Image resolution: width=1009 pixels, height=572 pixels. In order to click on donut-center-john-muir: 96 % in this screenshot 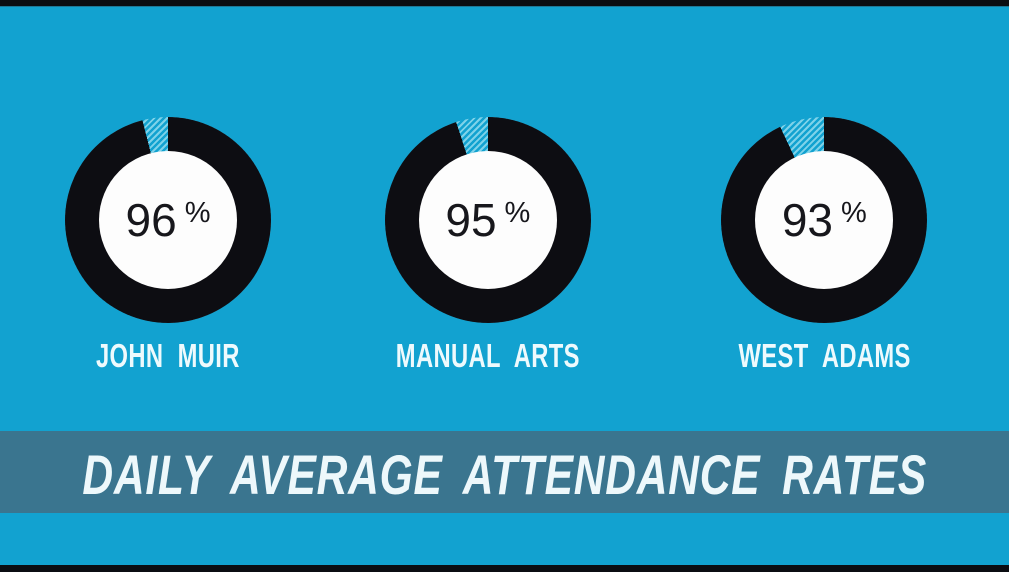, I will do `click(168, 220)`.